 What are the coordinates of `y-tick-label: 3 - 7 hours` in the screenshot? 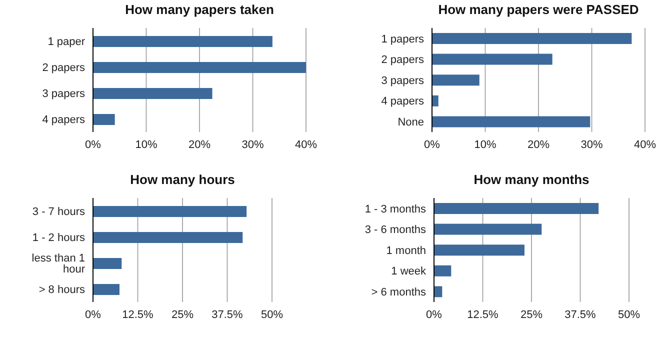 It's located at (59, 212).